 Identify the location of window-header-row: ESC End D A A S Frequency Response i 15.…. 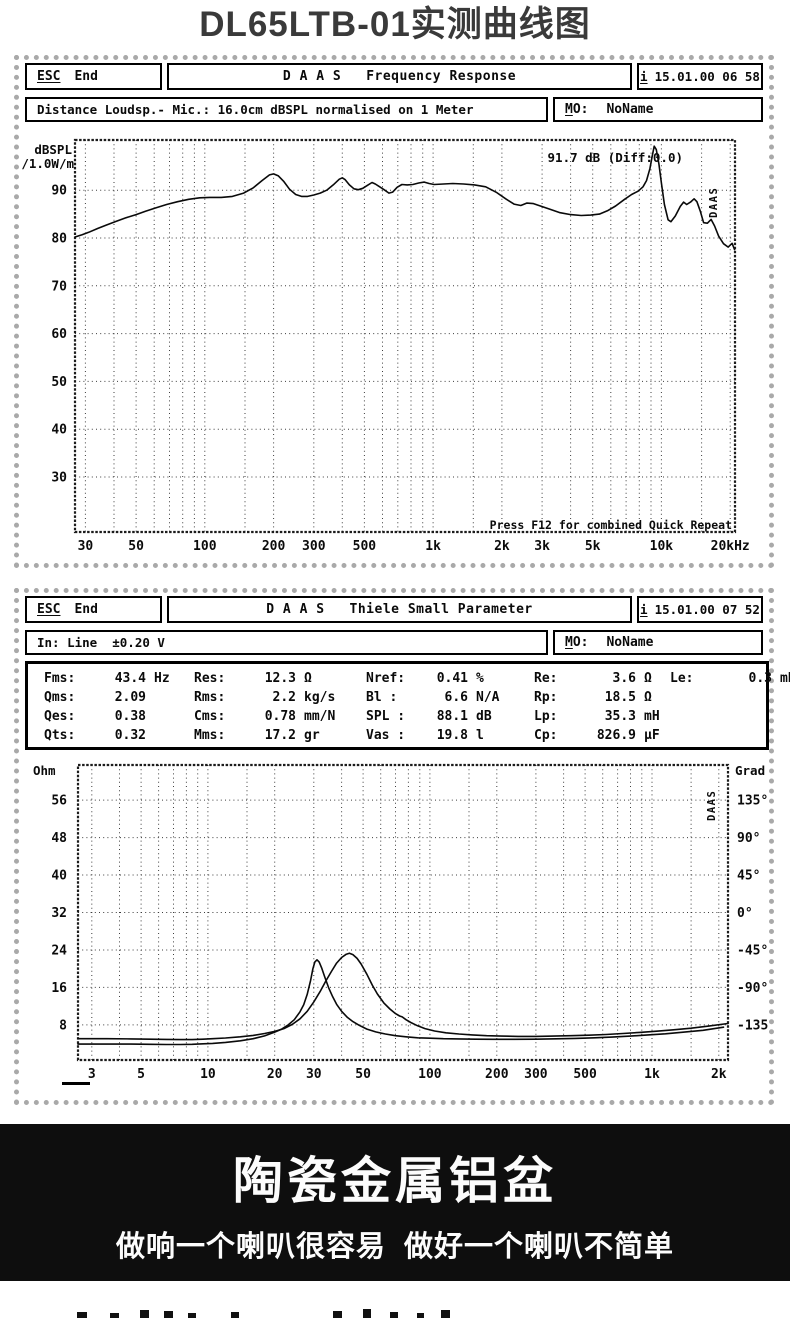
(394, 76).